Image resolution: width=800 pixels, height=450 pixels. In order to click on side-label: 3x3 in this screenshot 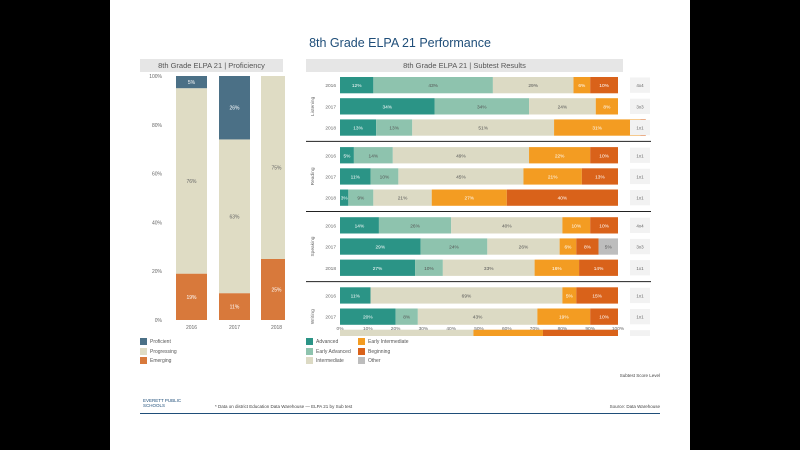, I will do `click(640, 106)`.